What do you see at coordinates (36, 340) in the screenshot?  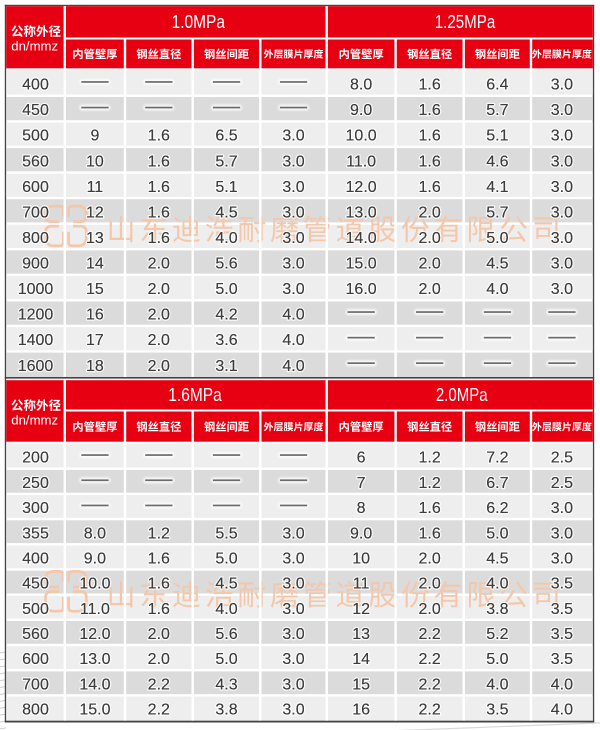 I see `svg-text: 1400` at bounding box center [36, 340].